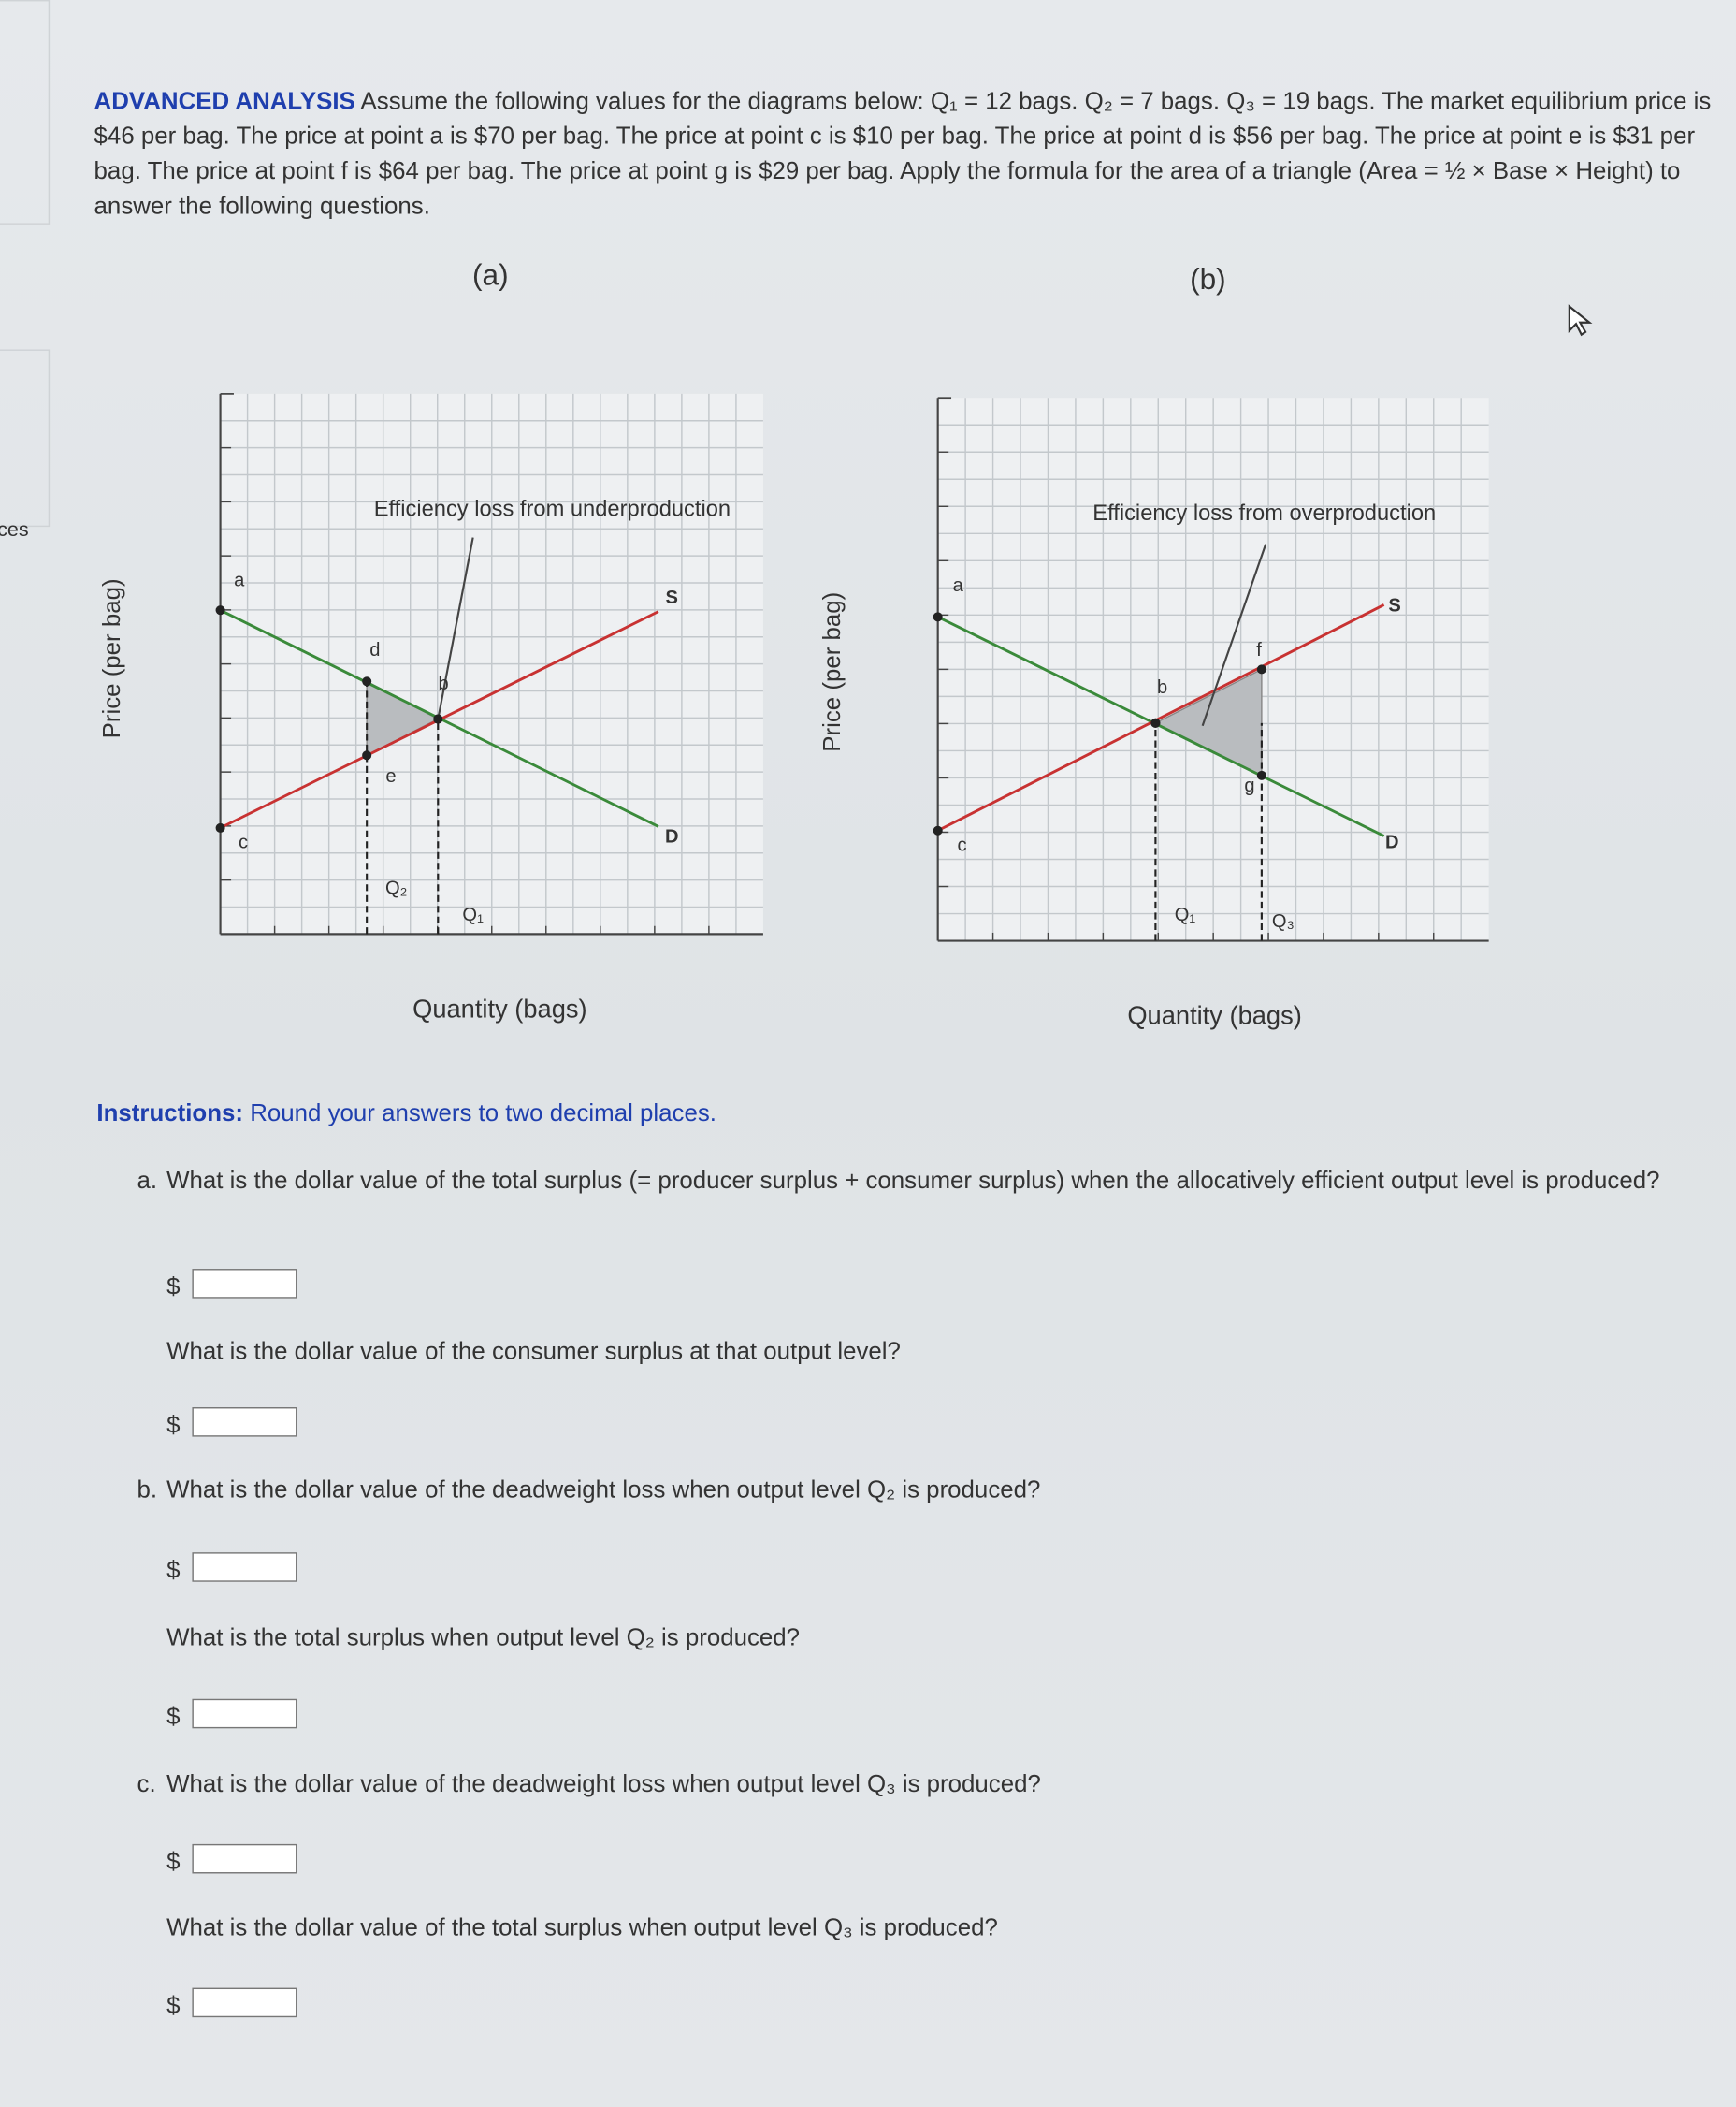 The width and height of the screenshot is (1736, 2107). I want to click on problem-label: ADVANCED ANALYSIS, so click(224, 101).